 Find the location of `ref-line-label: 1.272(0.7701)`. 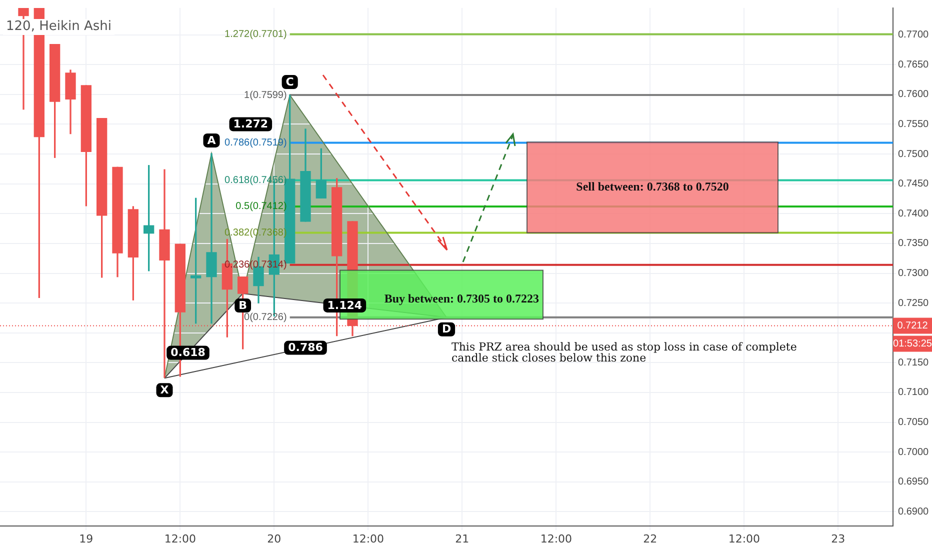

ref-line-label: 1.272(0.7701) is located at coordinates (255, 34).